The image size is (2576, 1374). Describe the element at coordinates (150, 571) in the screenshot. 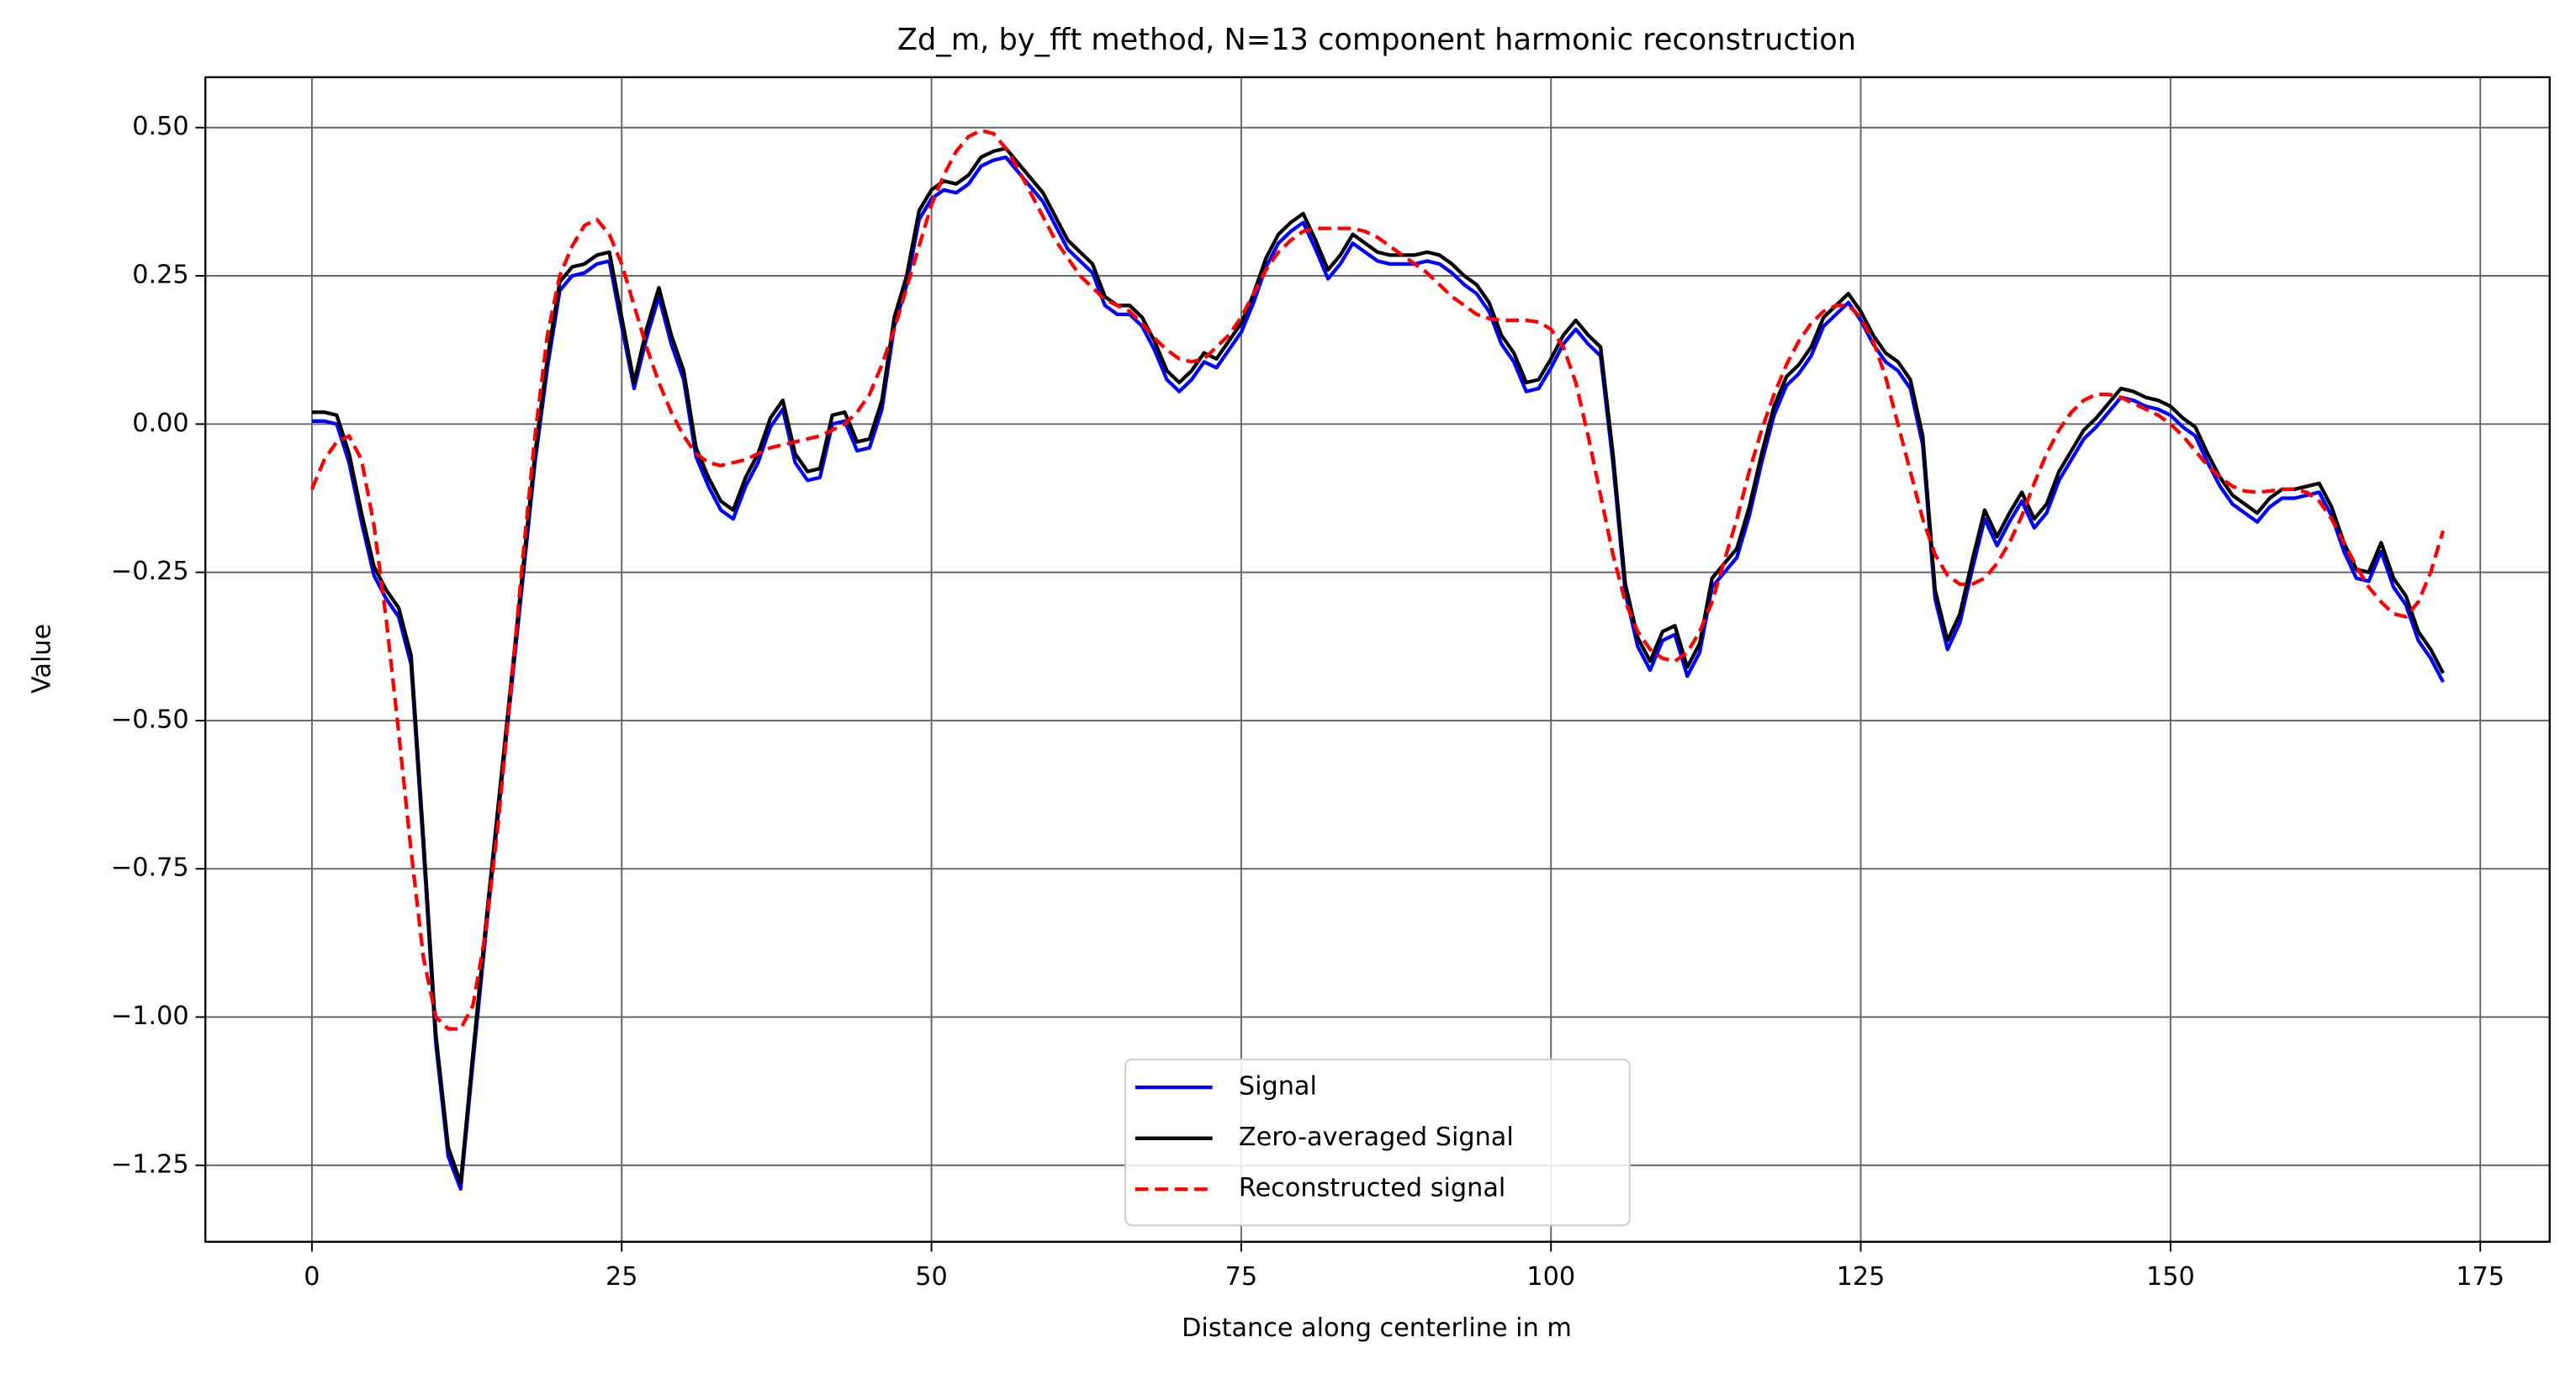

I see `y-tick-label: −0.25` at that location.